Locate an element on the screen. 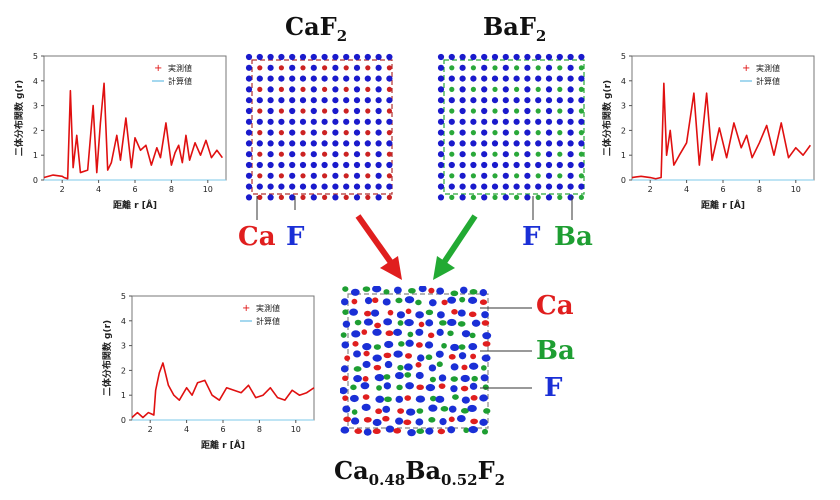  measured-curve is located at coordinates (721, 131).